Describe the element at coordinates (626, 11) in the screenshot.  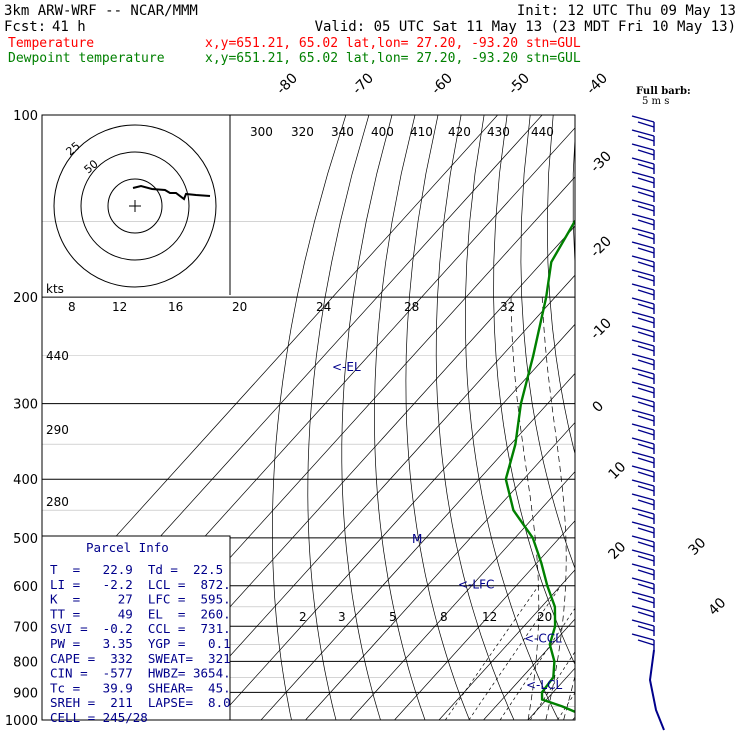
I see `init-time: Init: 12 UTC Thu 09 May 13` at that location.